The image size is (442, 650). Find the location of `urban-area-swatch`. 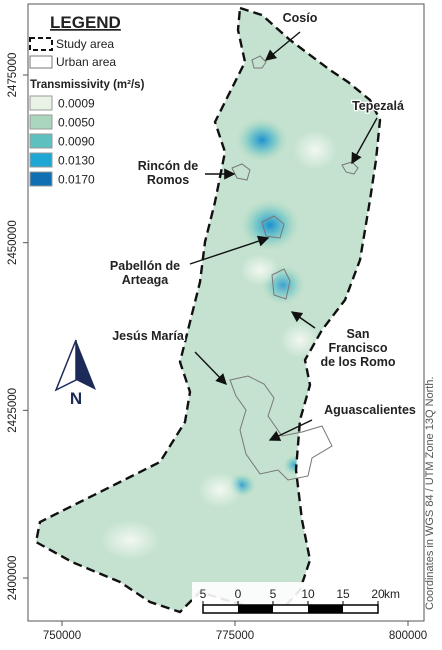

urban-area-swatch is located at coordinates (41, 62).